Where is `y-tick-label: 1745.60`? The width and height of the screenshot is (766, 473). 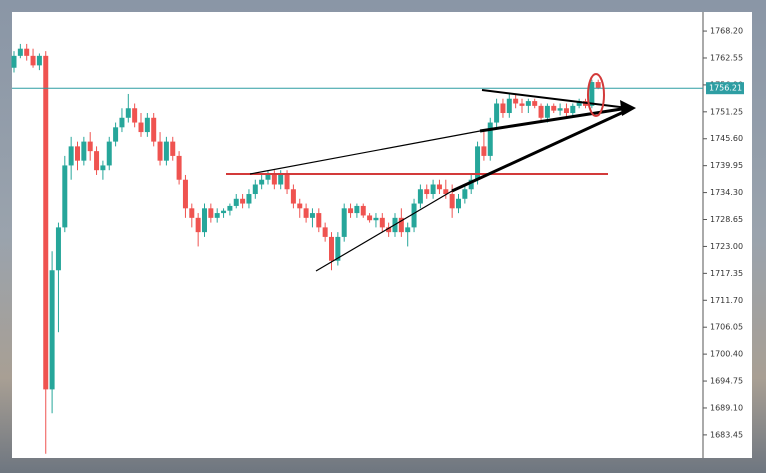
y-tick-label: 1745.60 is located at coordinates (726, 138).